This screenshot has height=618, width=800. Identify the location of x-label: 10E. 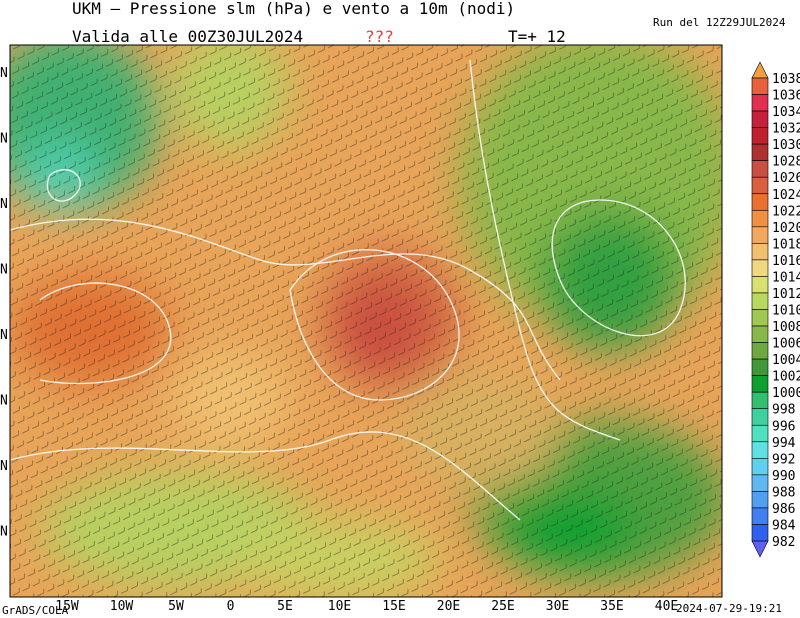
(339, 606).